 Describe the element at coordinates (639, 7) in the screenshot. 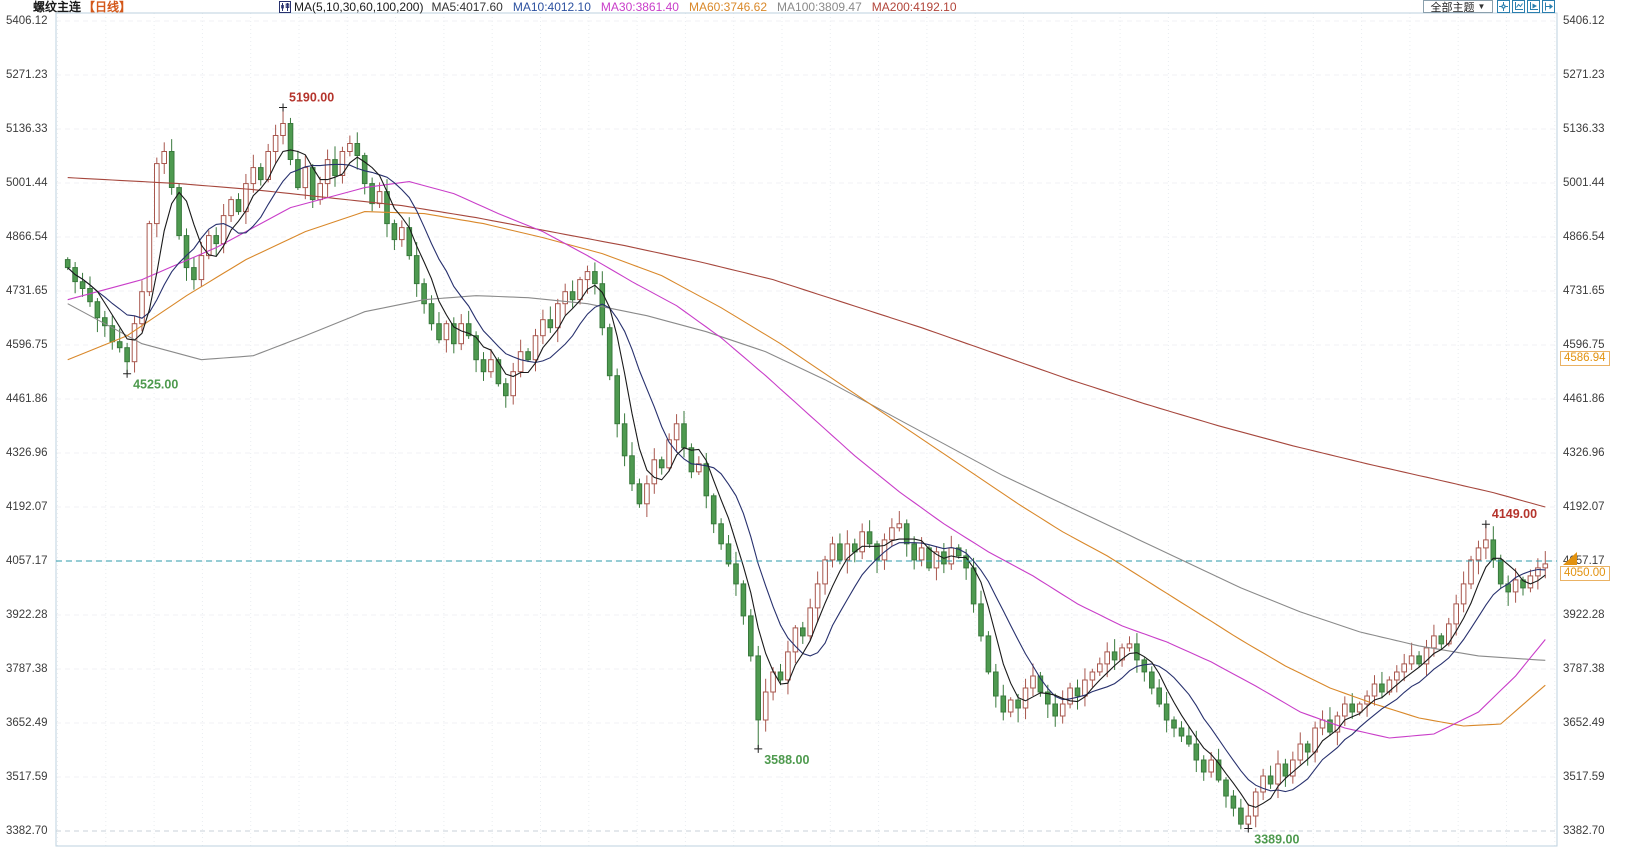

I see `ma-legend-value: MA30:3861.40` at that location.